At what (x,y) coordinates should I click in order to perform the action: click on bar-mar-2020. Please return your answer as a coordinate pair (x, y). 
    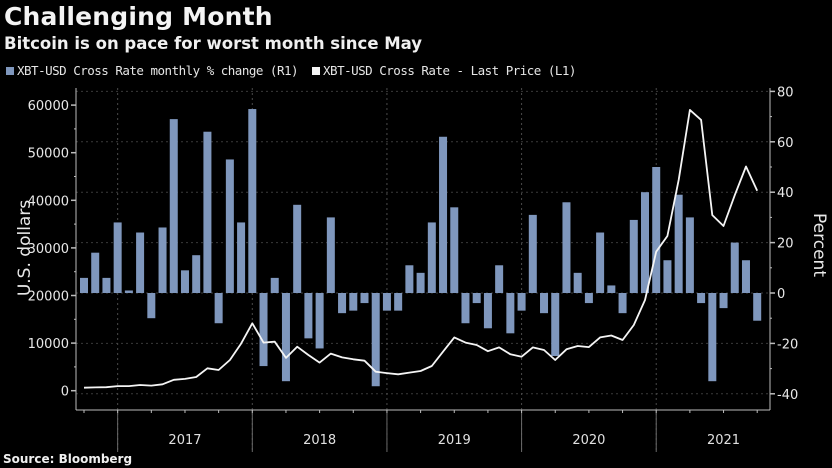
    Looking at the image, I should click on (555, 324).